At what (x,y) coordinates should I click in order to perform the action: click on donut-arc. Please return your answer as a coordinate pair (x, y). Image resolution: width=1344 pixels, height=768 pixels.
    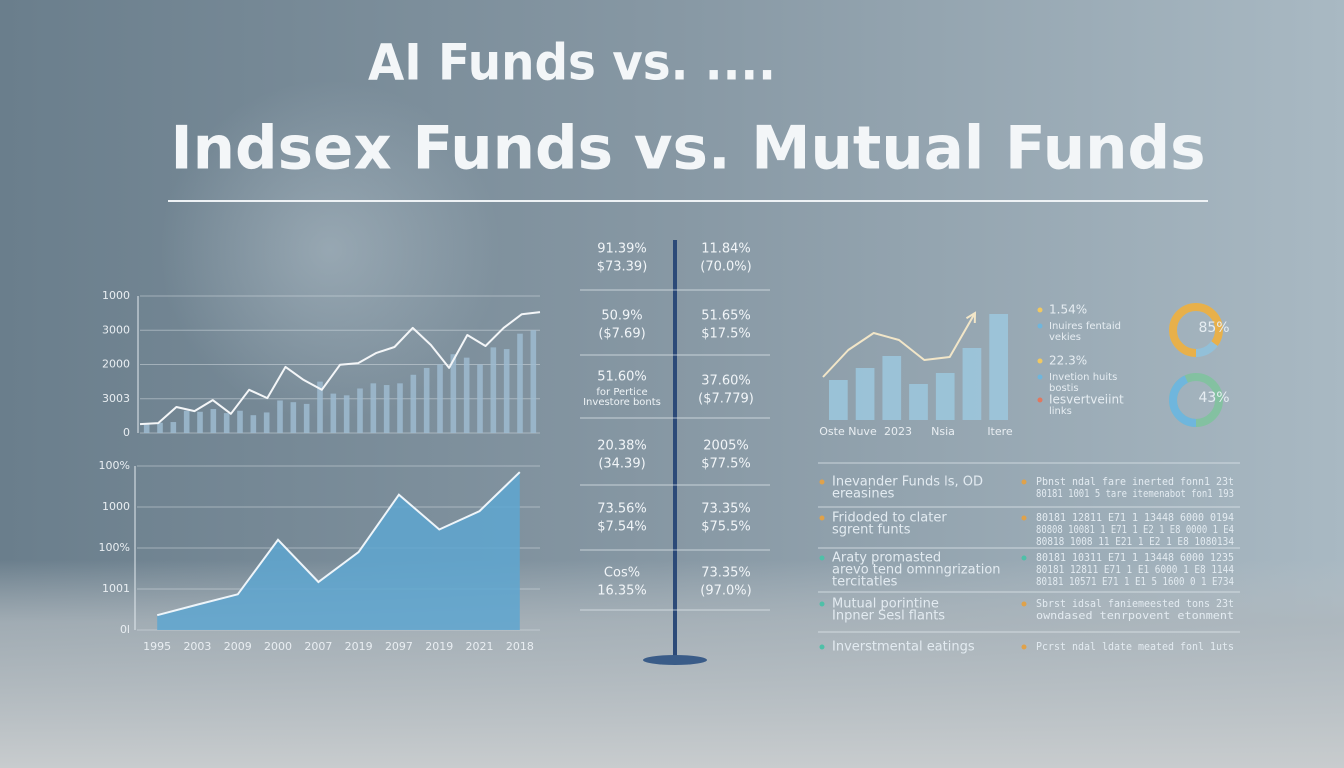
    Looking at the image, I should click on (1196, 330).